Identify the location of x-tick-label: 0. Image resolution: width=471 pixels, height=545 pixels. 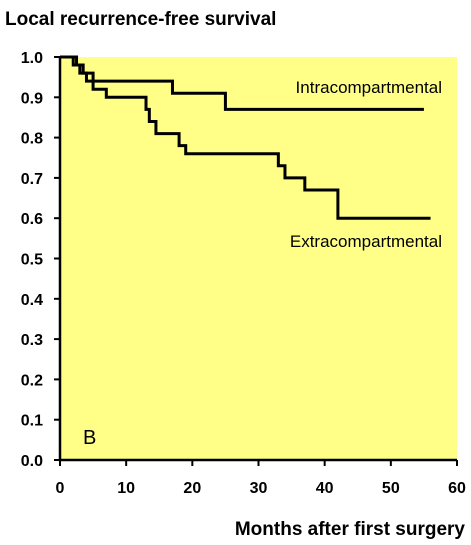
(60, 488).